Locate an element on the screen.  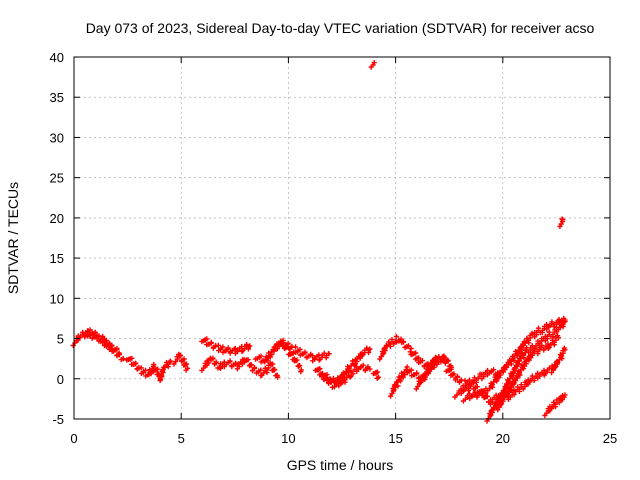
series-arc-20h-low is located at coordinates (536, 373).